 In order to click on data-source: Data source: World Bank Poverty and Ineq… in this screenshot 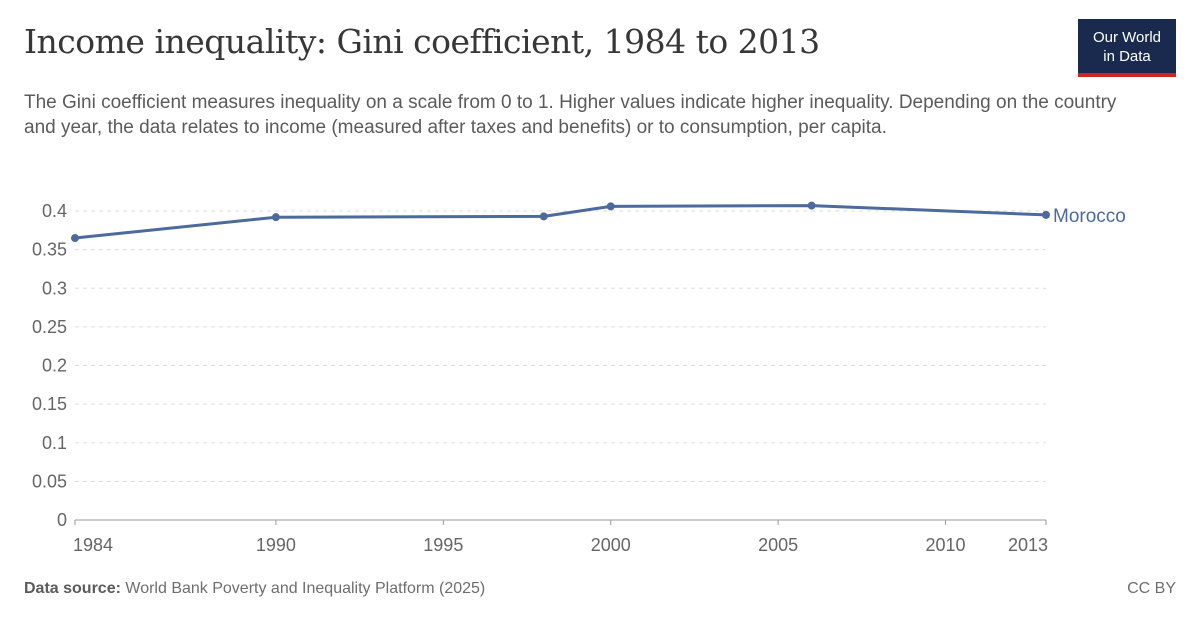, I will do `click(254, 589)`.